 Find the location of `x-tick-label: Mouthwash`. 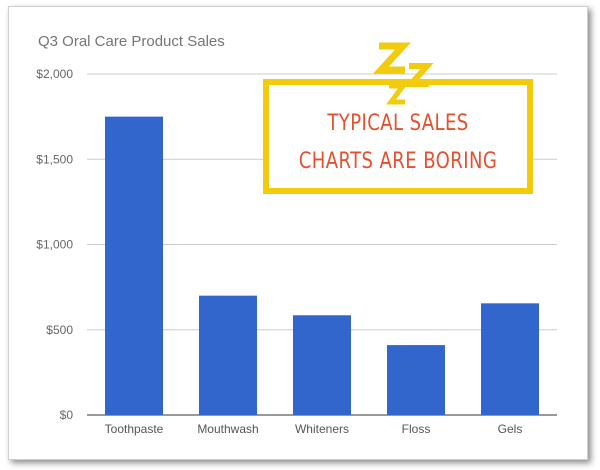

x-tick-label: Mouthwash is located at coordinates (227, 429).